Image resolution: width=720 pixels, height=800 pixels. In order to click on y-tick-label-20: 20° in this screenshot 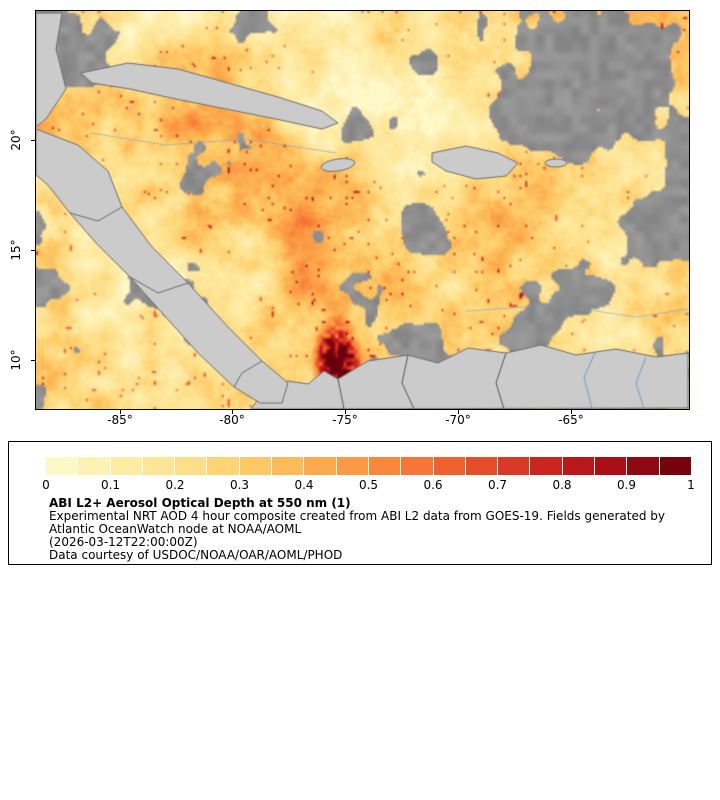, I will do `click(16, 140)`.